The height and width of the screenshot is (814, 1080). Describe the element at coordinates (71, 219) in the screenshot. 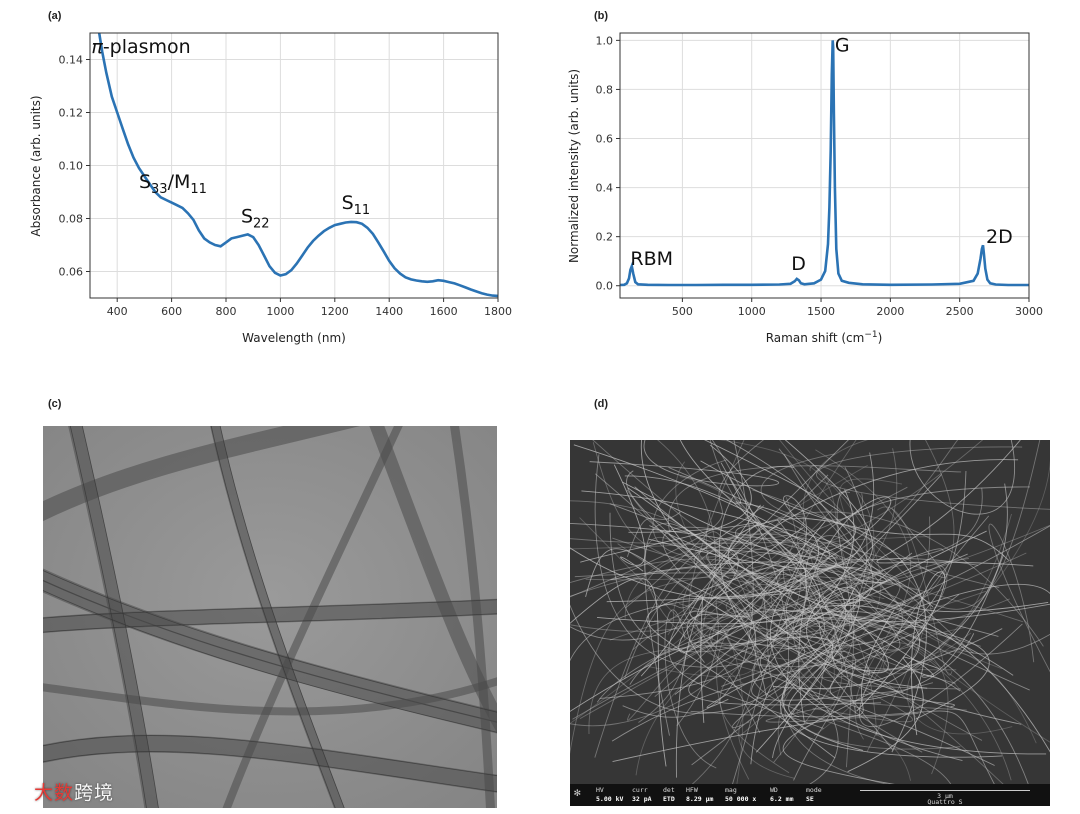

I see `y-tick-label: 0.08` at that location.